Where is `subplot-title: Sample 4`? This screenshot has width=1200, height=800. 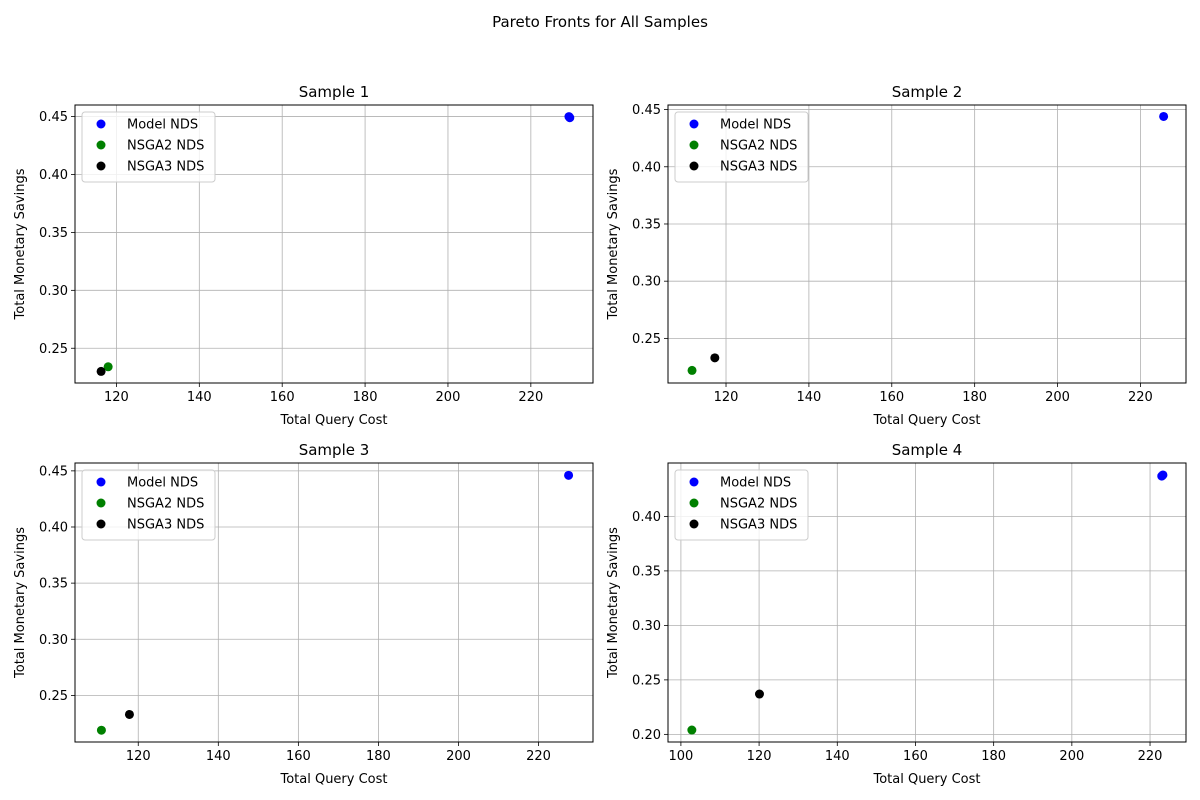 subplot-title: Sample 4 is located at coordinates (927, 450).